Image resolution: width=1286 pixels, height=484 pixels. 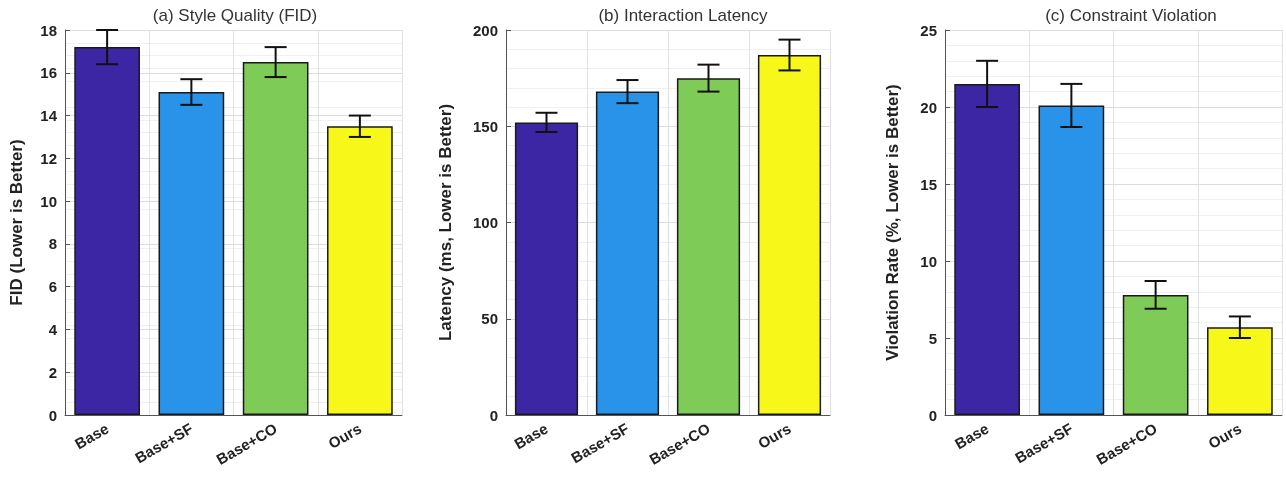 I want to click on y-tick-label: 16, so click(x=48, y=73).